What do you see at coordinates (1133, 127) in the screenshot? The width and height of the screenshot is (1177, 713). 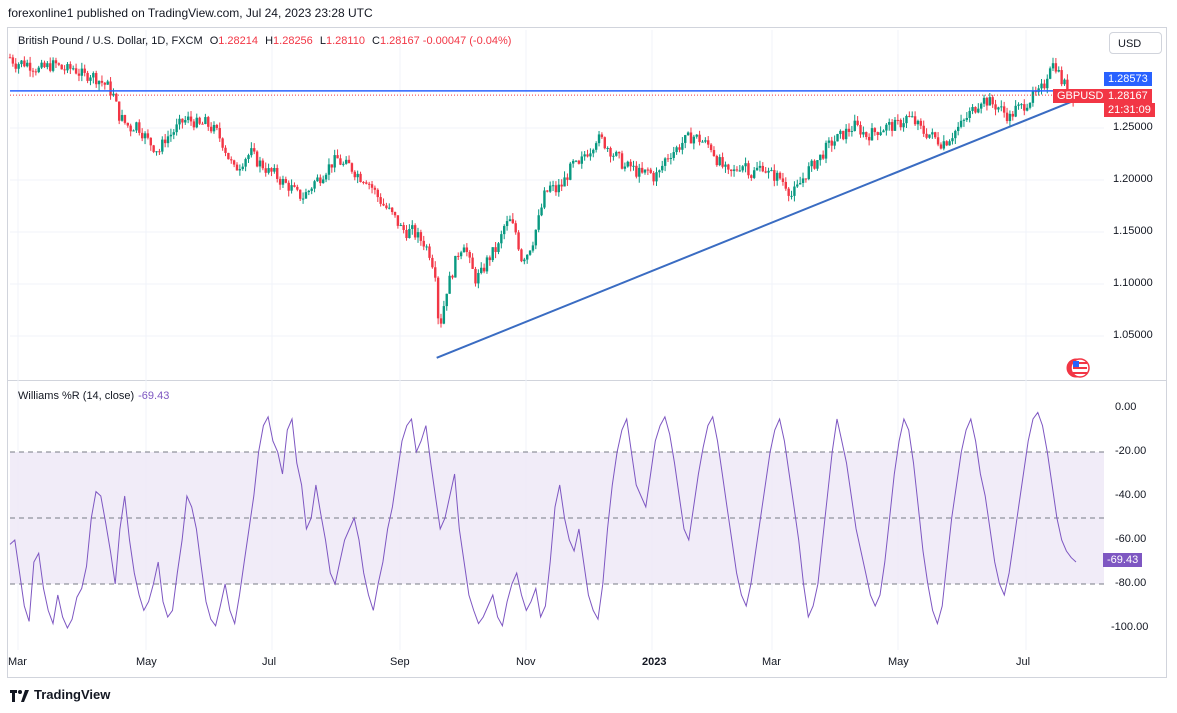 I see `price-tick-label: 1.25000` at bounding box center [1133, 127].